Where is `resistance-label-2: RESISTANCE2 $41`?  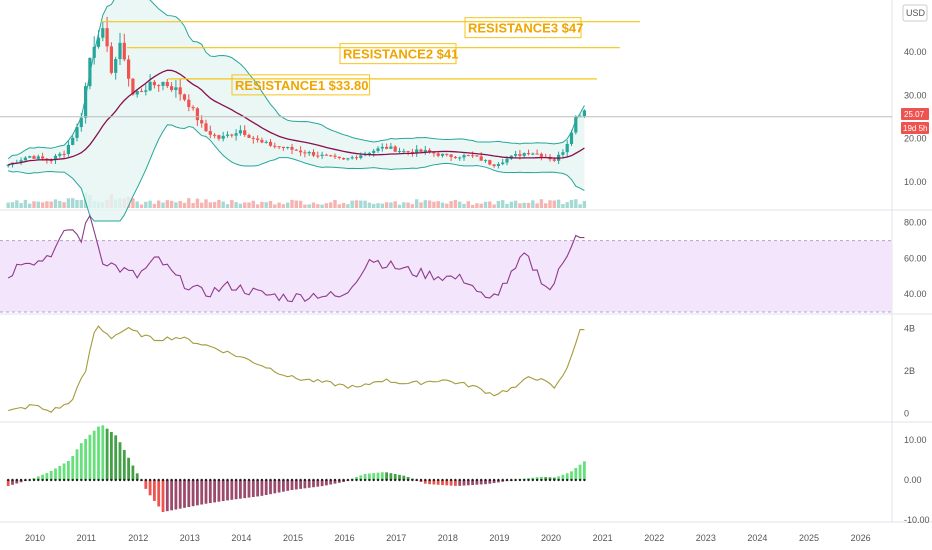 resistance-label-2: RESISTANCE2 $41 is located at coordinates (400, 54).